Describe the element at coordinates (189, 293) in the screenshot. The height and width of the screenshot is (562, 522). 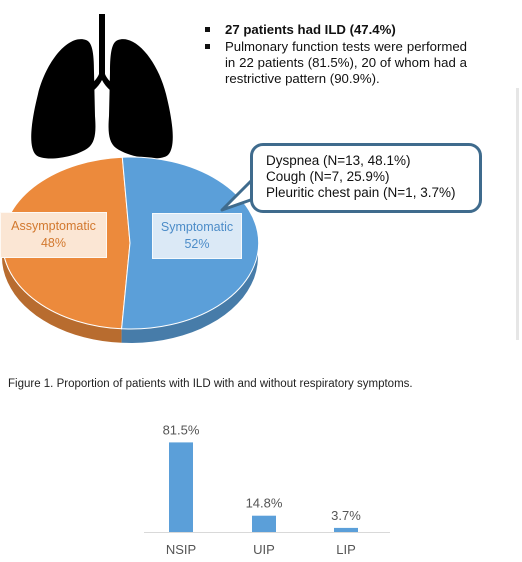
I see `pie-slice-symptomatic-side` at that location.